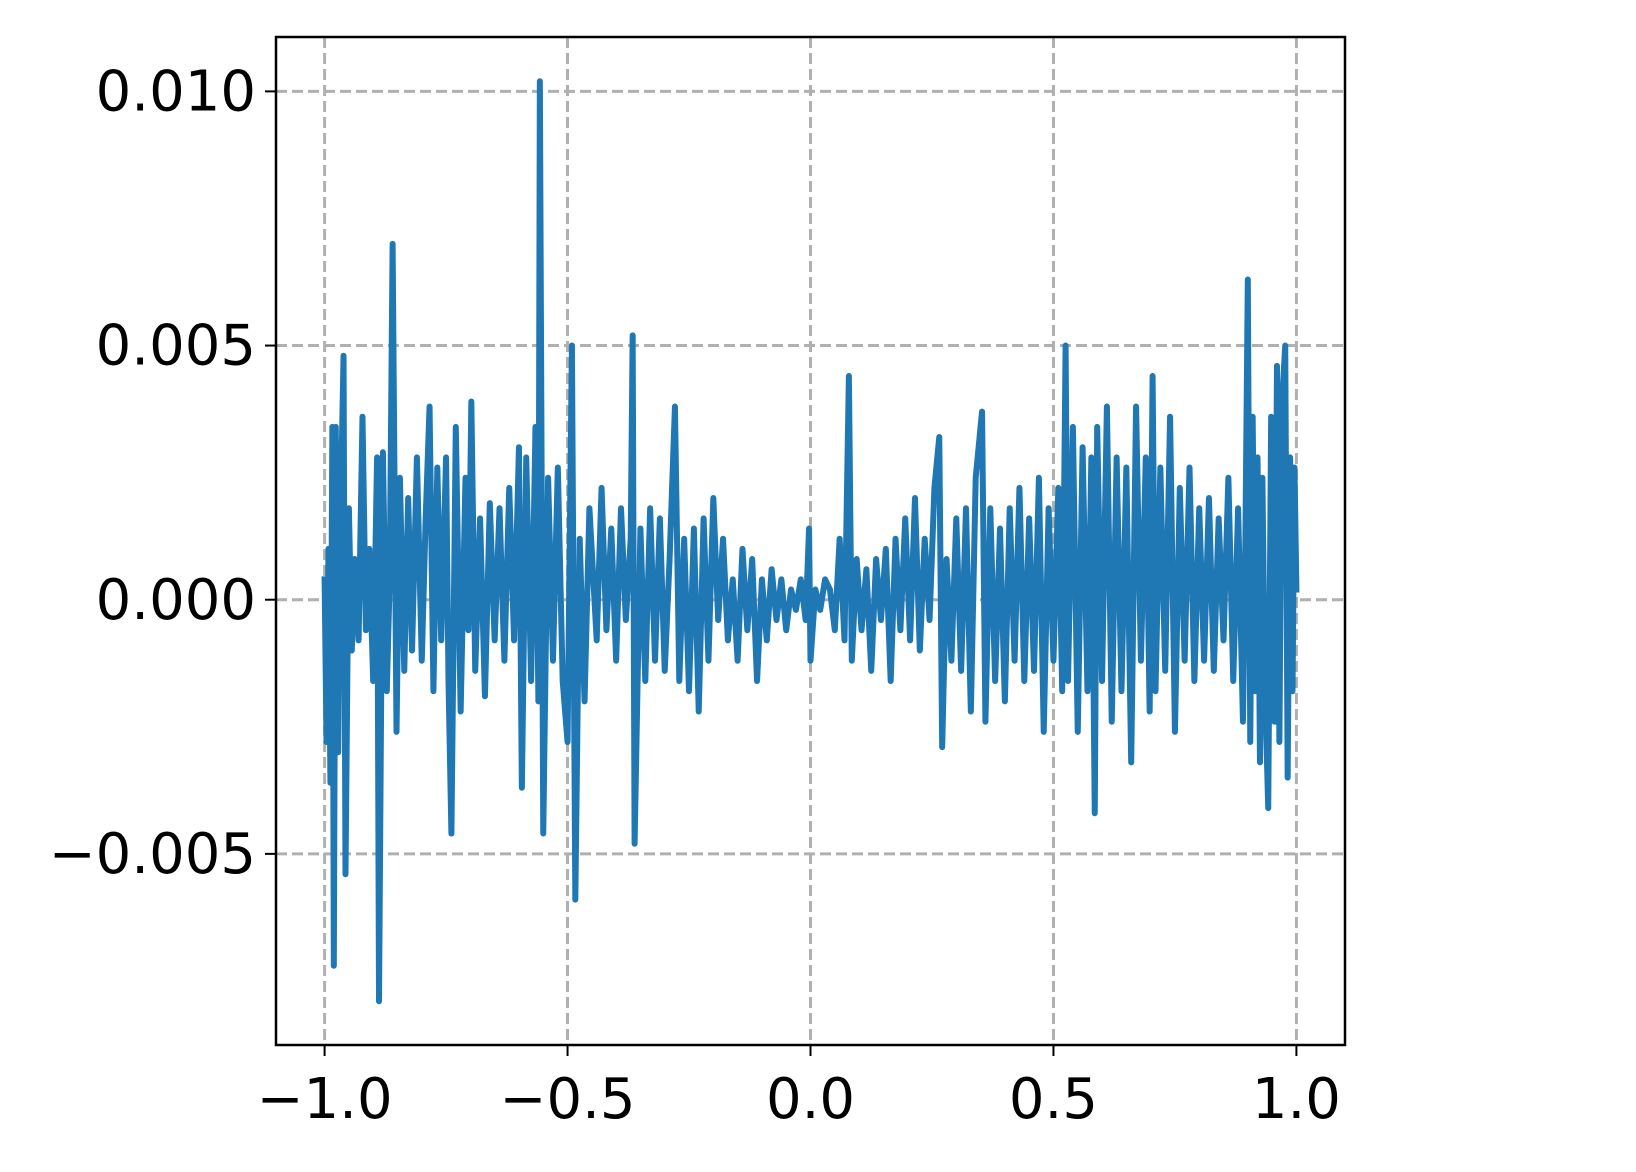 Image resolution: width=1636 pixels, height=1172 pixels. What do you see at coordinates (176, 92) in the screenshot?
I see `y-tick-label: 0.010` at bounding box center [176, 92].